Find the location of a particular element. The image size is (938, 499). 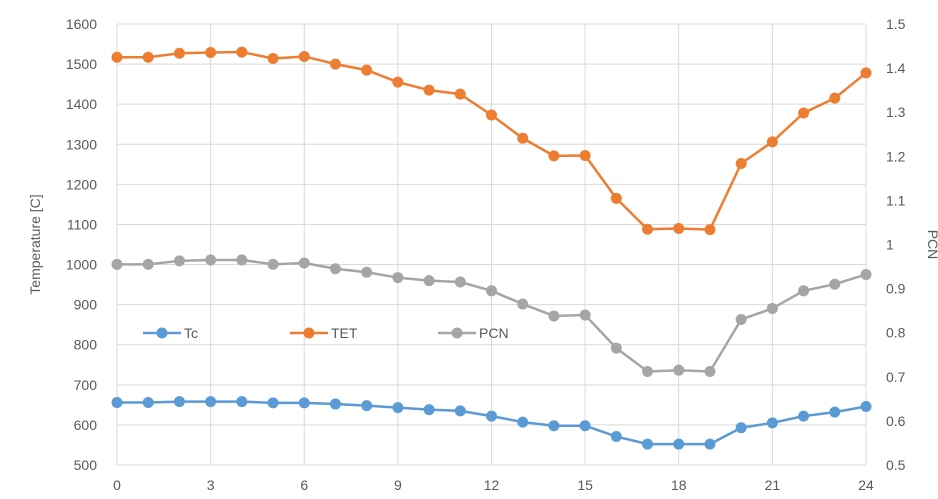

left-tick-label: 1400 is located at coordinates (81, 104).